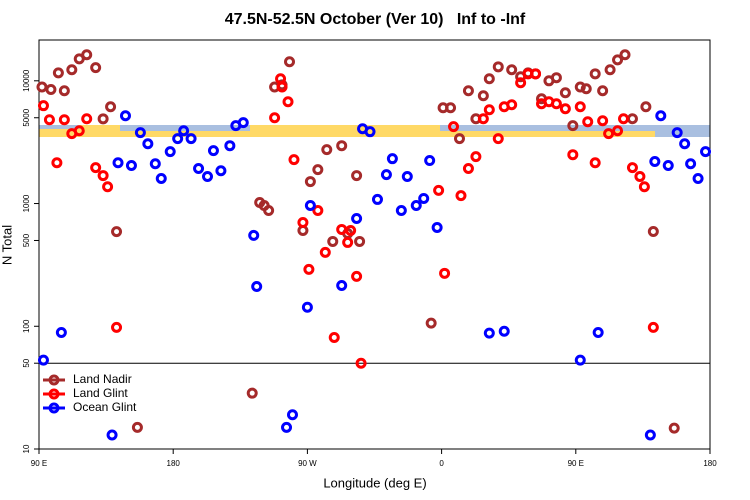  What do you see at coordinates (307, 463) in the screenshot?
I see `x-tick-label: 90 W` at bounding box center [307, 463].